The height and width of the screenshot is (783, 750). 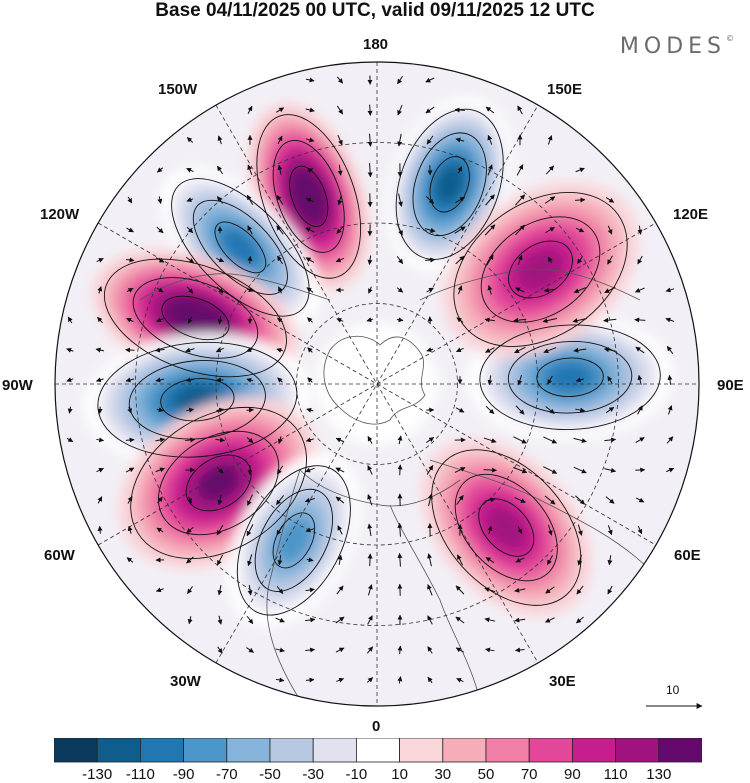 What do you see at coordinates (565, 89) in the screenshot?
I see `lon-label-150e: 150E` at bounding box center [565, 89].